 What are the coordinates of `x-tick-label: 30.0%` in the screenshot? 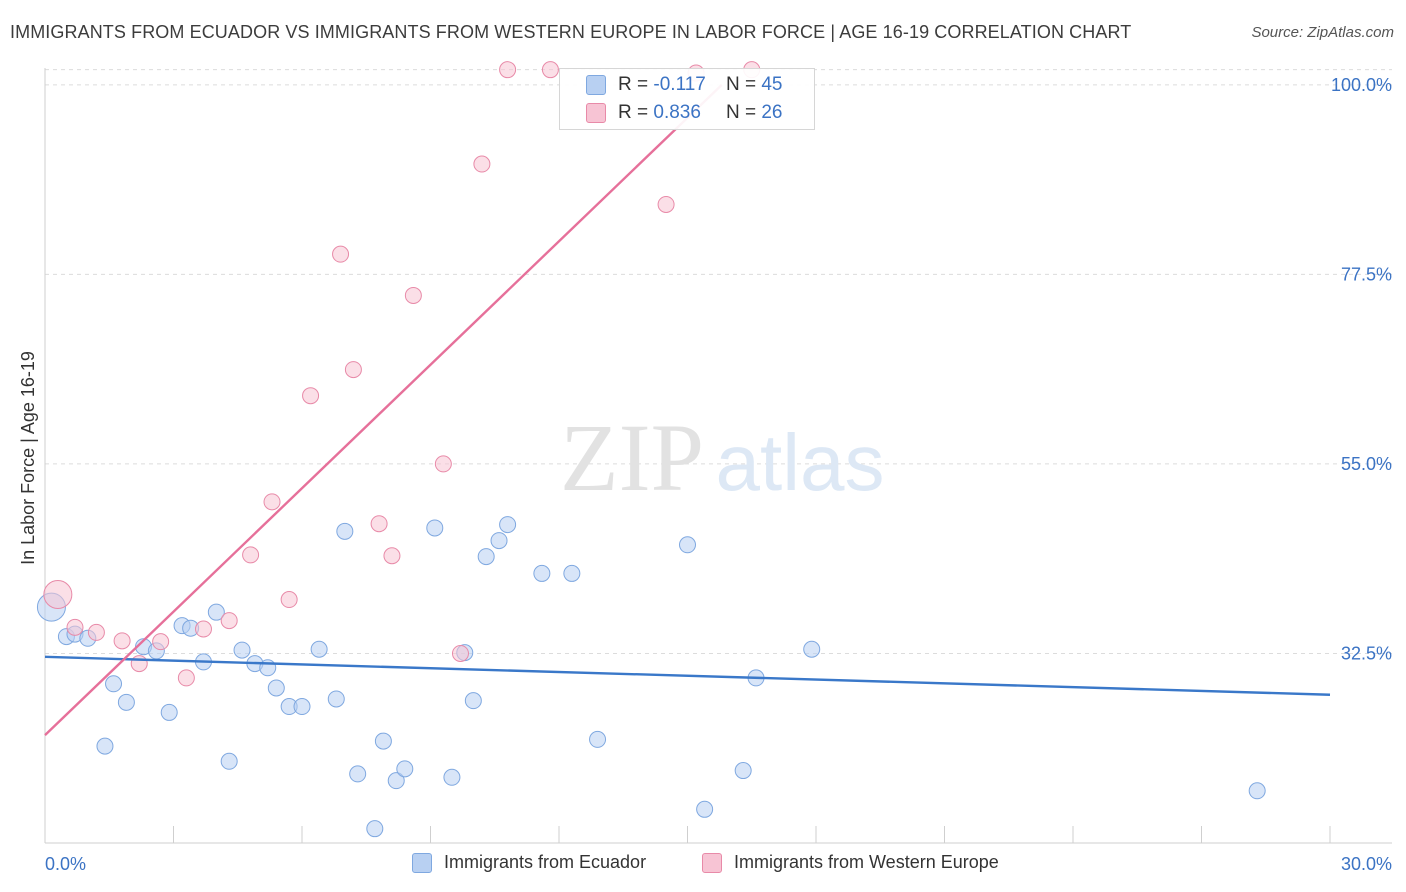 It's located at (1366, 864).